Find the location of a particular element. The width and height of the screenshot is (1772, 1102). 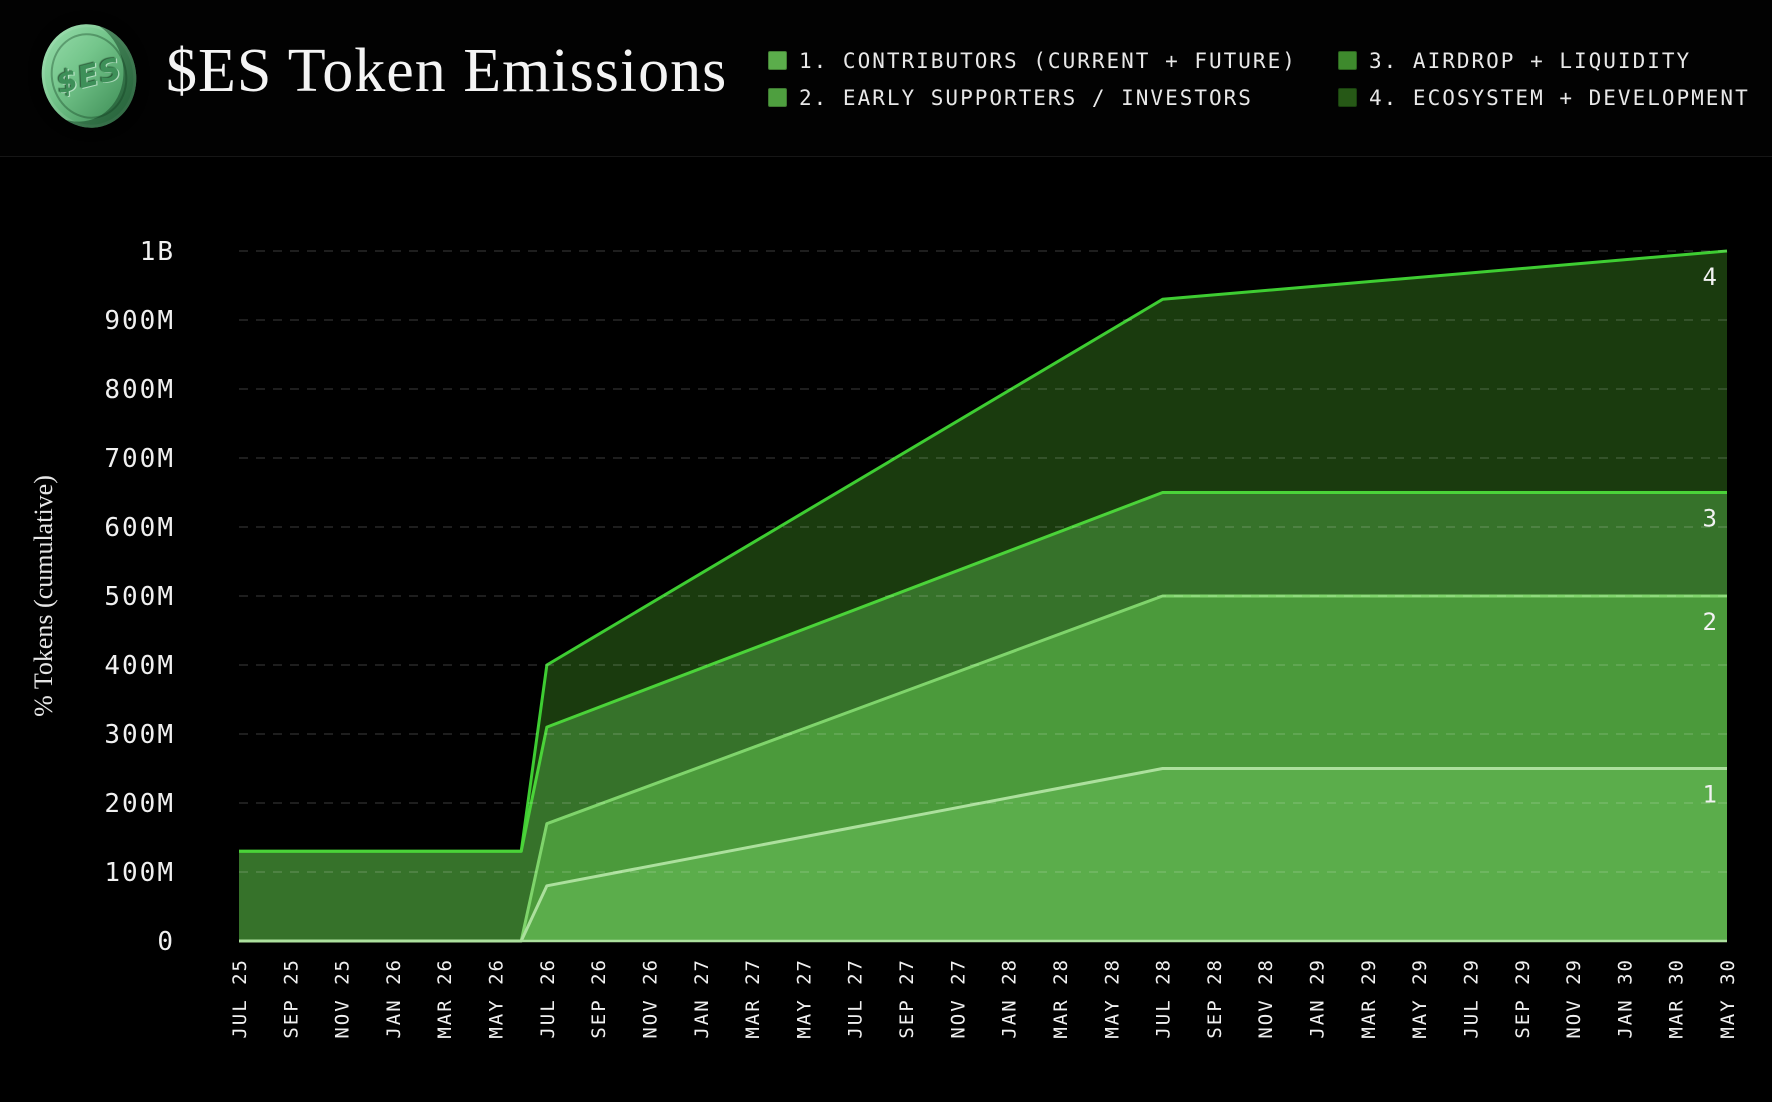

legend-item-1: 1. CONTRIBUTORS (CURRENT + FUTURE) is located at coordinates (1032, 60).